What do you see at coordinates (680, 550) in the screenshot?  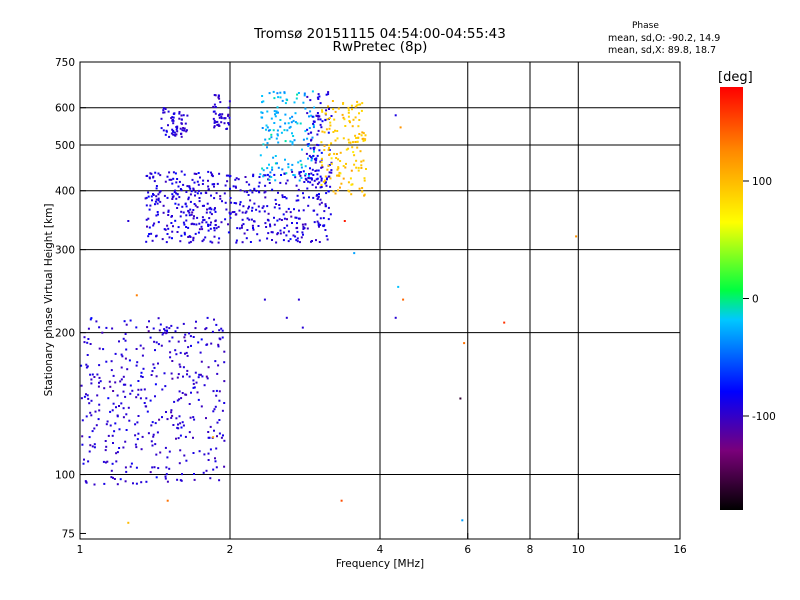 I see `x-tick-label: 16` at bounding box center [680, 550].